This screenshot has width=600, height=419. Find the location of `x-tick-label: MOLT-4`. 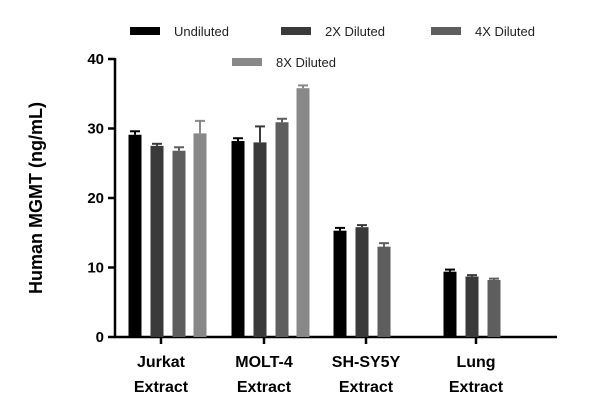

x-tick-label: MOLT-4 is located at coordinates (264, 362).